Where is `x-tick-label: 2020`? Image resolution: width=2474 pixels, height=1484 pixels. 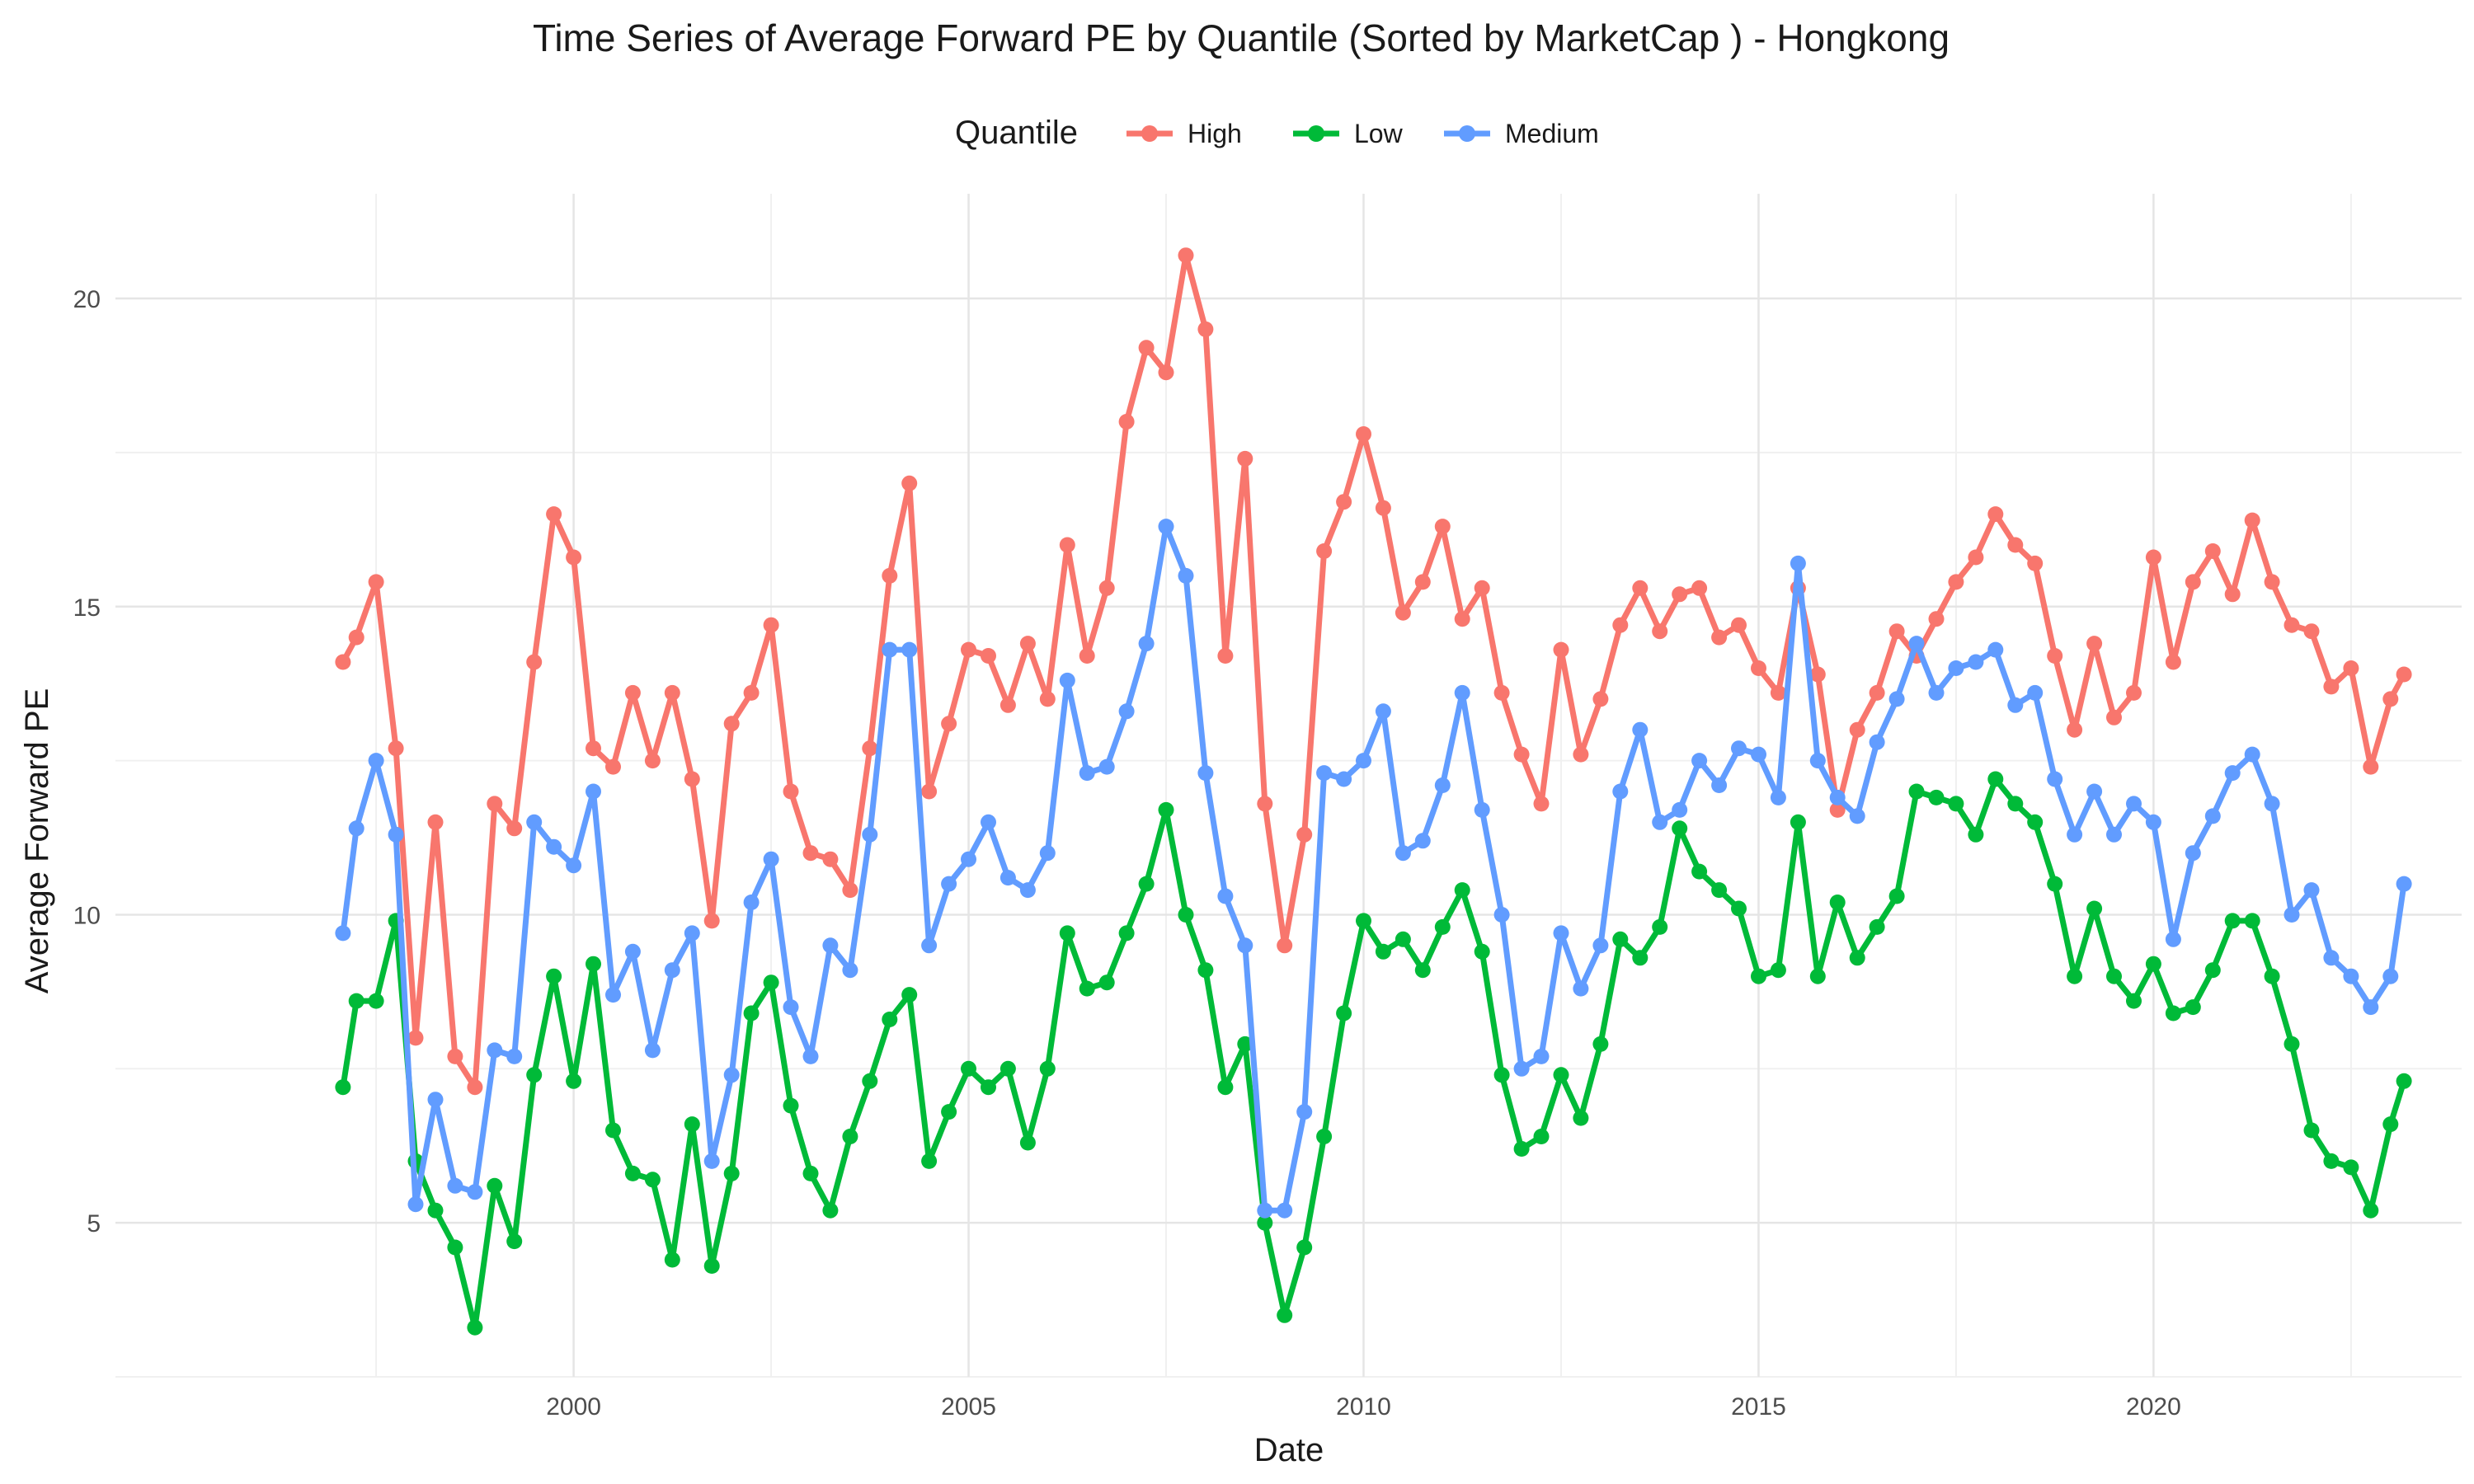
x-tick-label: 2020 is located at coordinates (2153, 1407).